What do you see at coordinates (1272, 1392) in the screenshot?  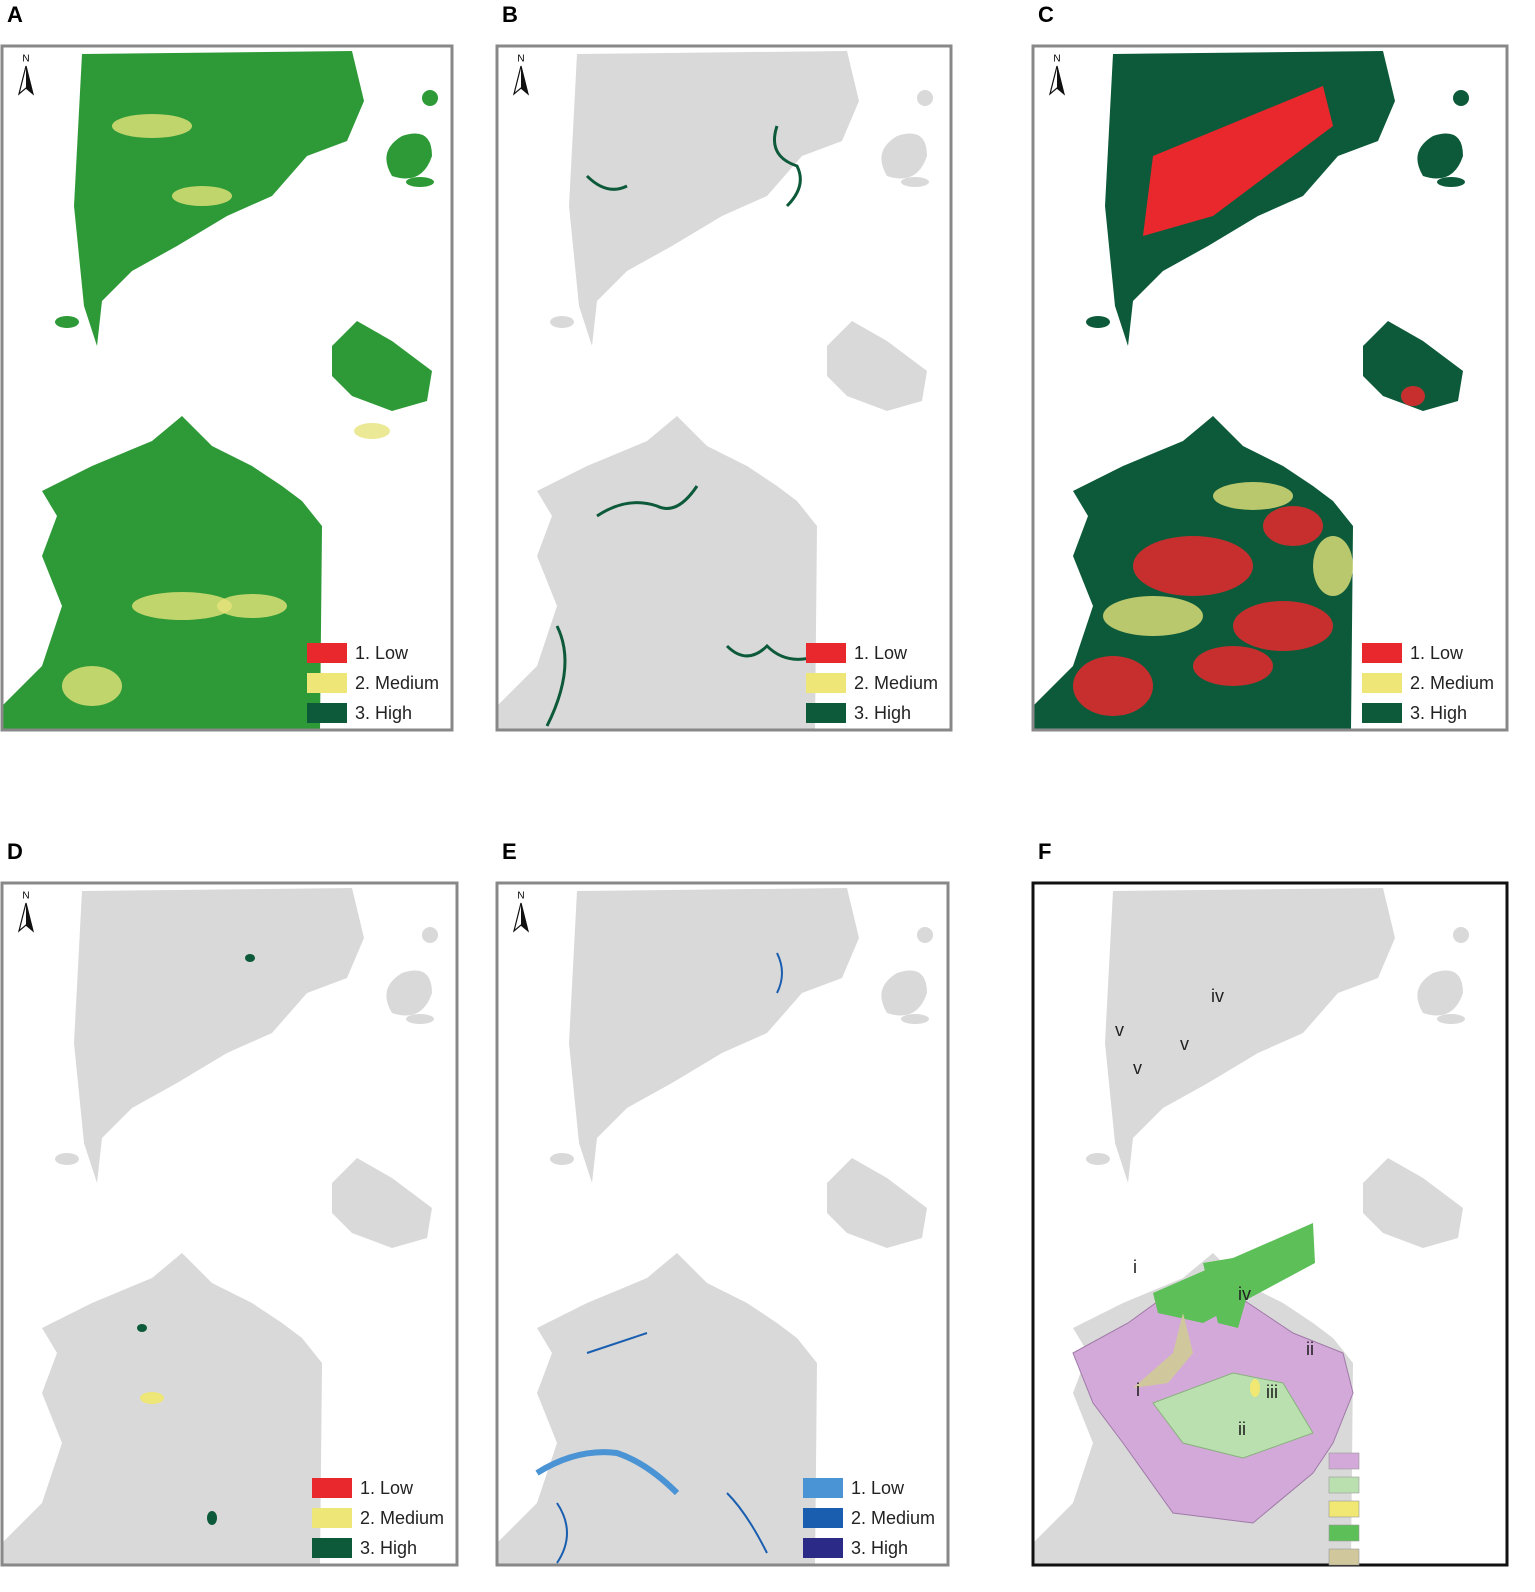 I see `zone-label: iii` at bounding box center [1272, 1392].